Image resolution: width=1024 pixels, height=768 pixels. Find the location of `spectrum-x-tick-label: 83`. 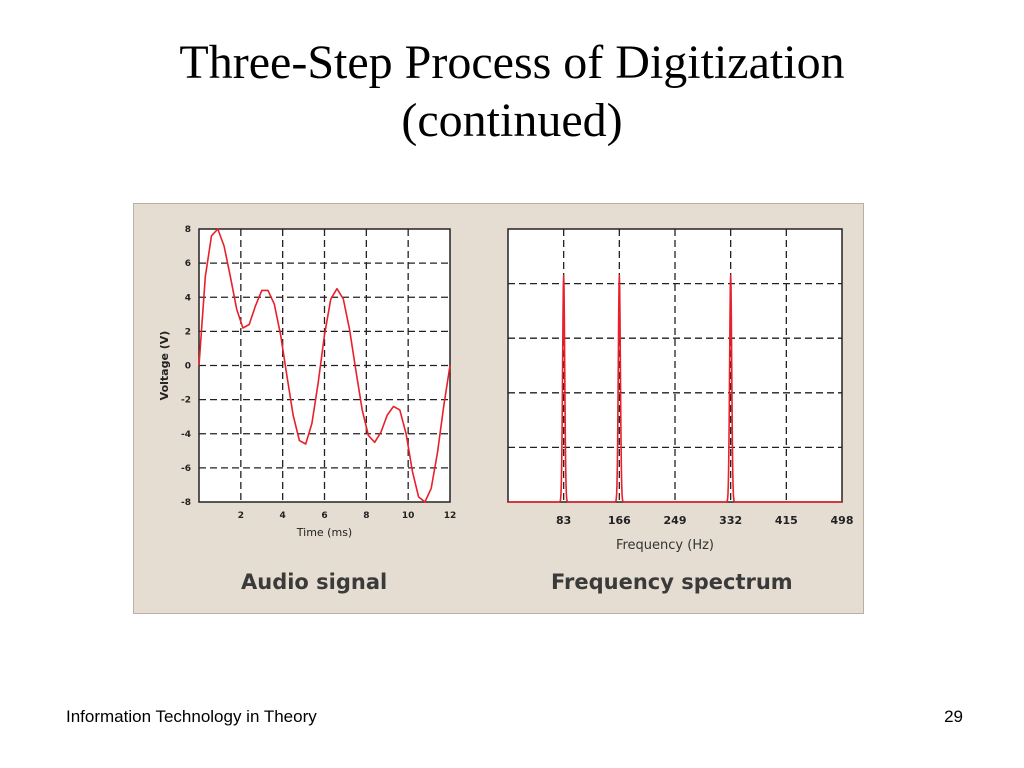

spectrum-x-tick-label: 83 is located at coordinates (563, 520).